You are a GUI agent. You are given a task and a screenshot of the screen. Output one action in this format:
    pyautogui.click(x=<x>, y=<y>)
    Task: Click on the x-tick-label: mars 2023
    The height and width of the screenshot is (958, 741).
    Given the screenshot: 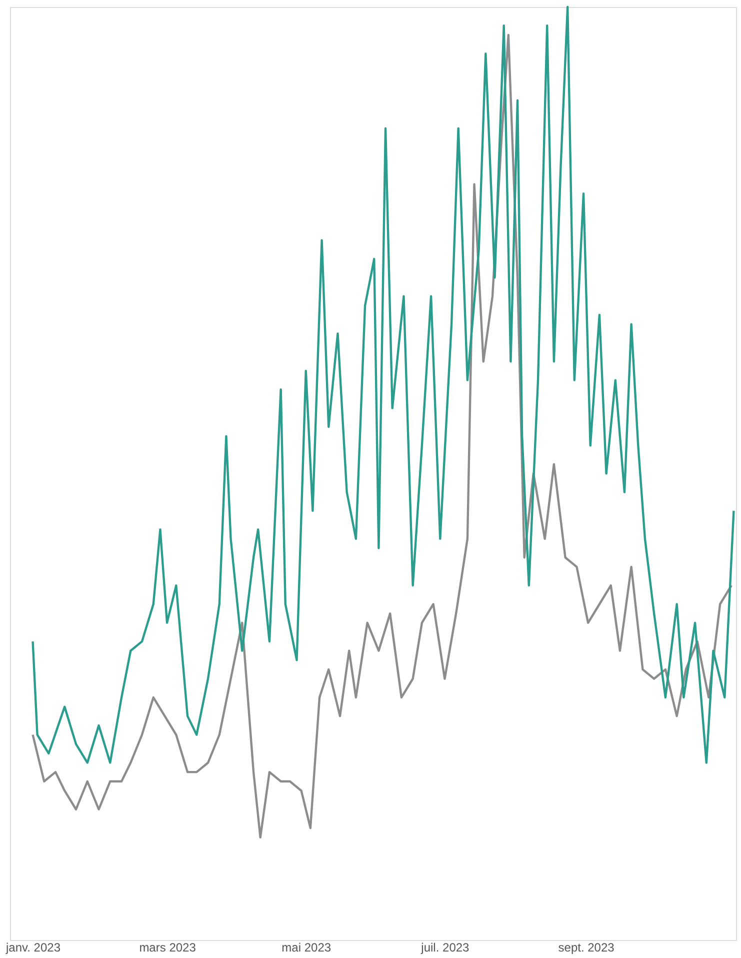 What is the action you would take?
    pyautogui.click(x=167, y=947)
    